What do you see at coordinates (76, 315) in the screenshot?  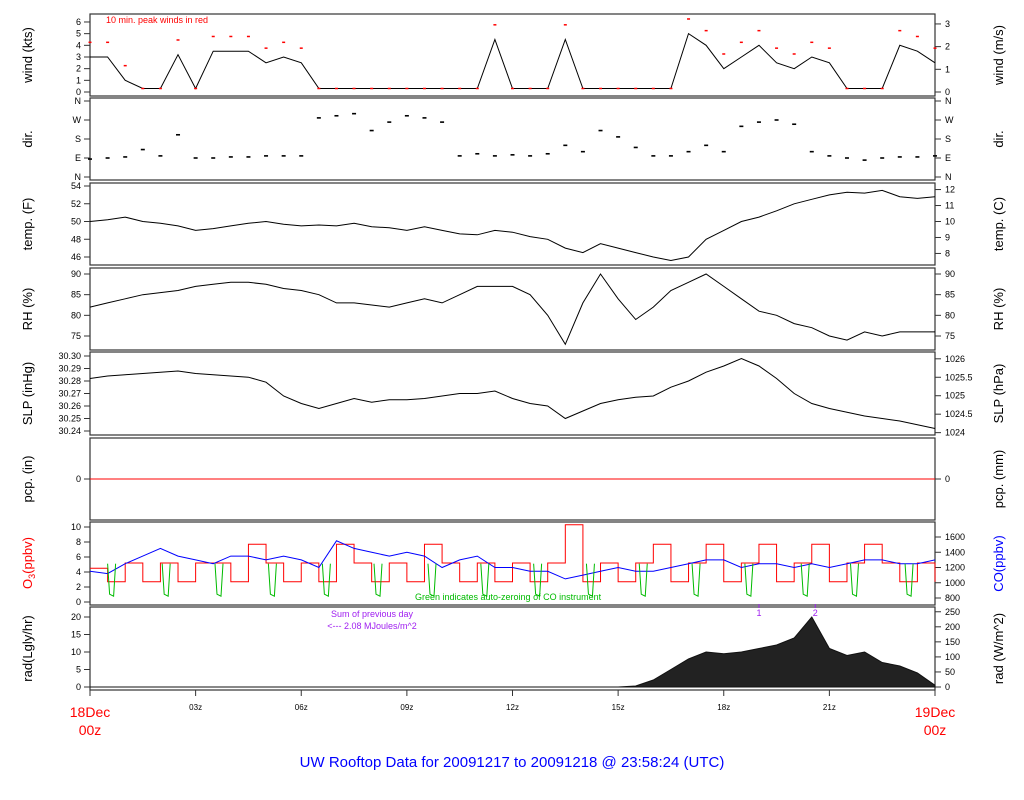 I see `rh-left-tick-label: 80` at bounding box center [76, 315].